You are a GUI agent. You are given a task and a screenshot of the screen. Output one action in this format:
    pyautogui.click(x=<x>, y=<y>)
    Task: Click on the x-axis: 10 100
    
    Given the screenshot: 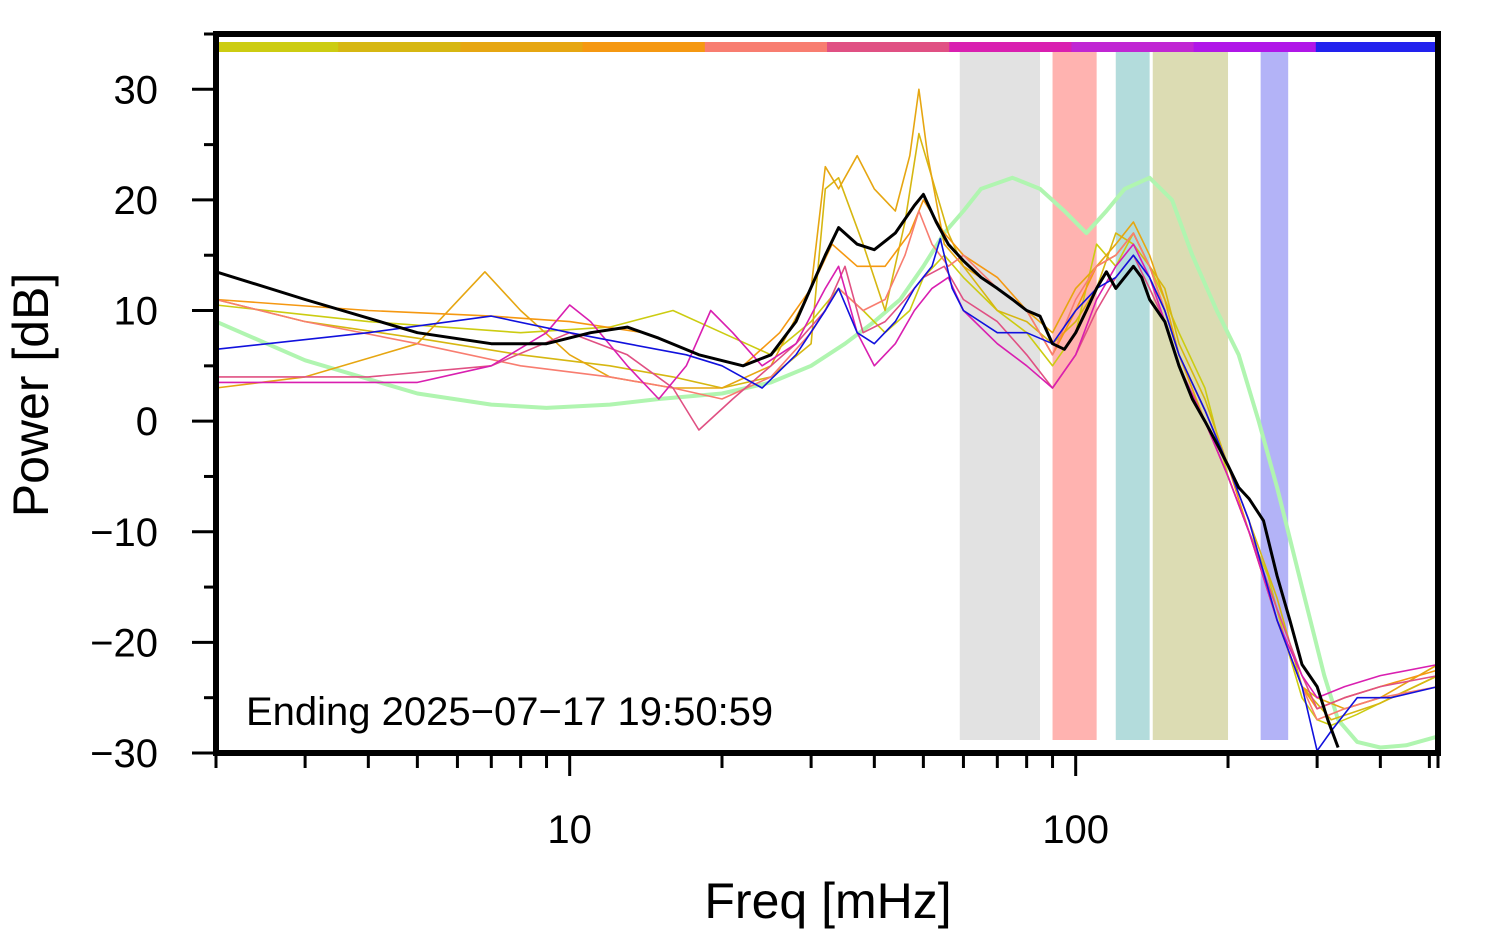 What is the action you would take?
    pyautogui.click(x=827, y=802)
    